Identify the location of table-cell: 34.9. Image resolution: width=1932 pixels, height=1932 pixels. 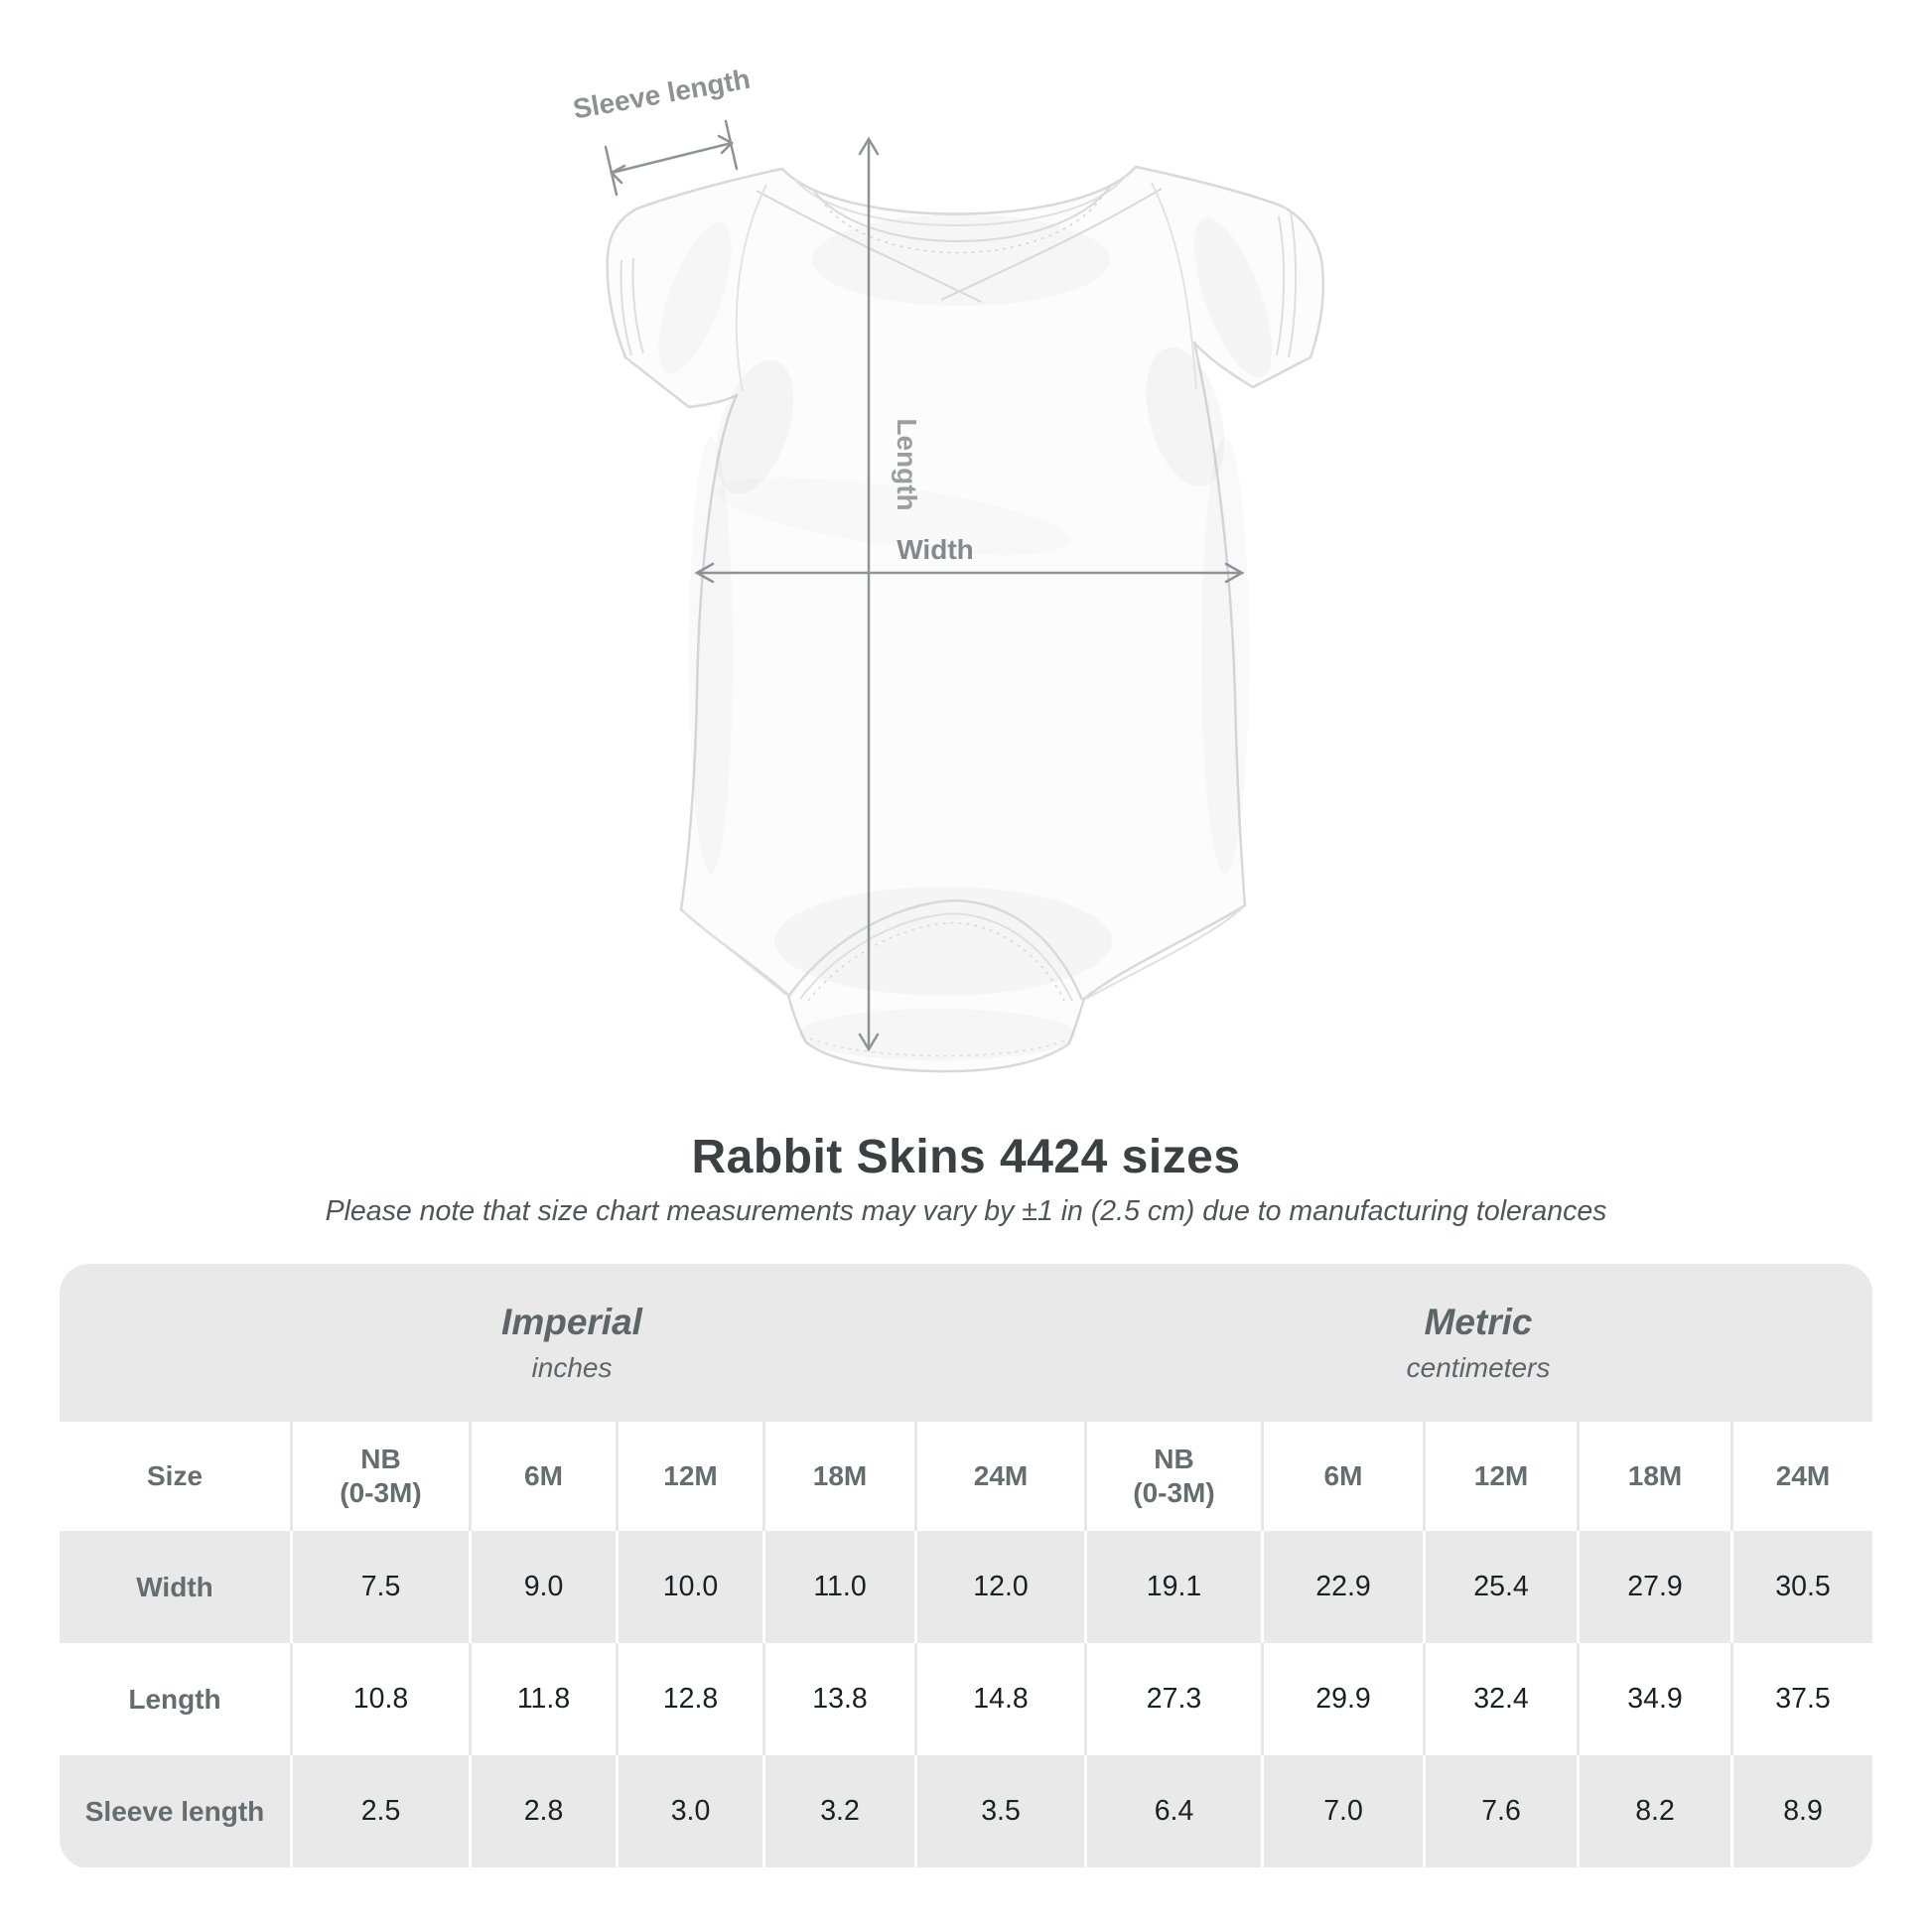
(1653, 1699).